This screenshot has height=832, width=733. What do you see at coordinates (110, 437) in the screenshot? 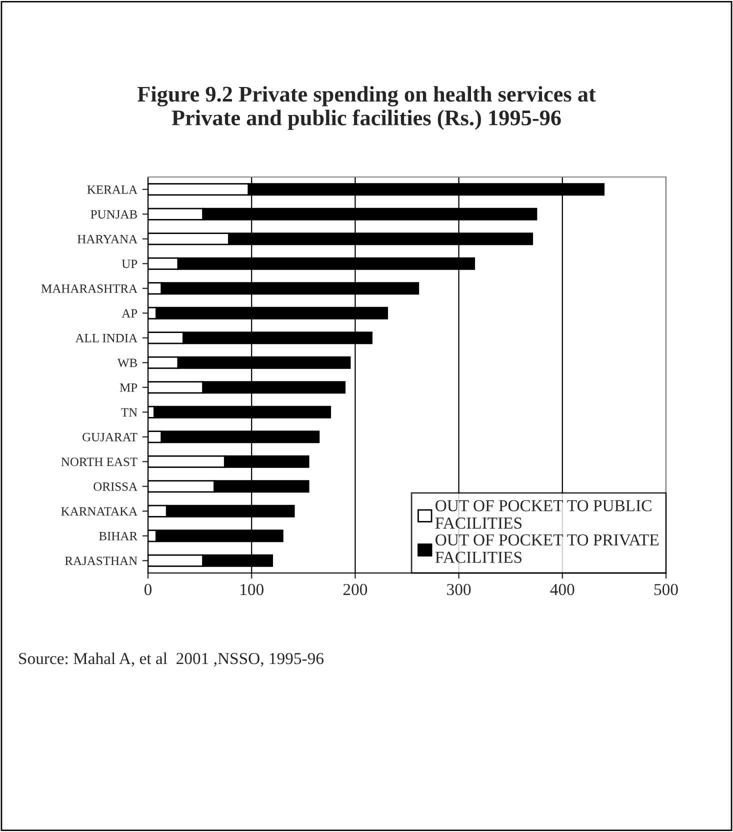
I see `y-tick-label: GUJARAT` at bounding box center [110, 437].